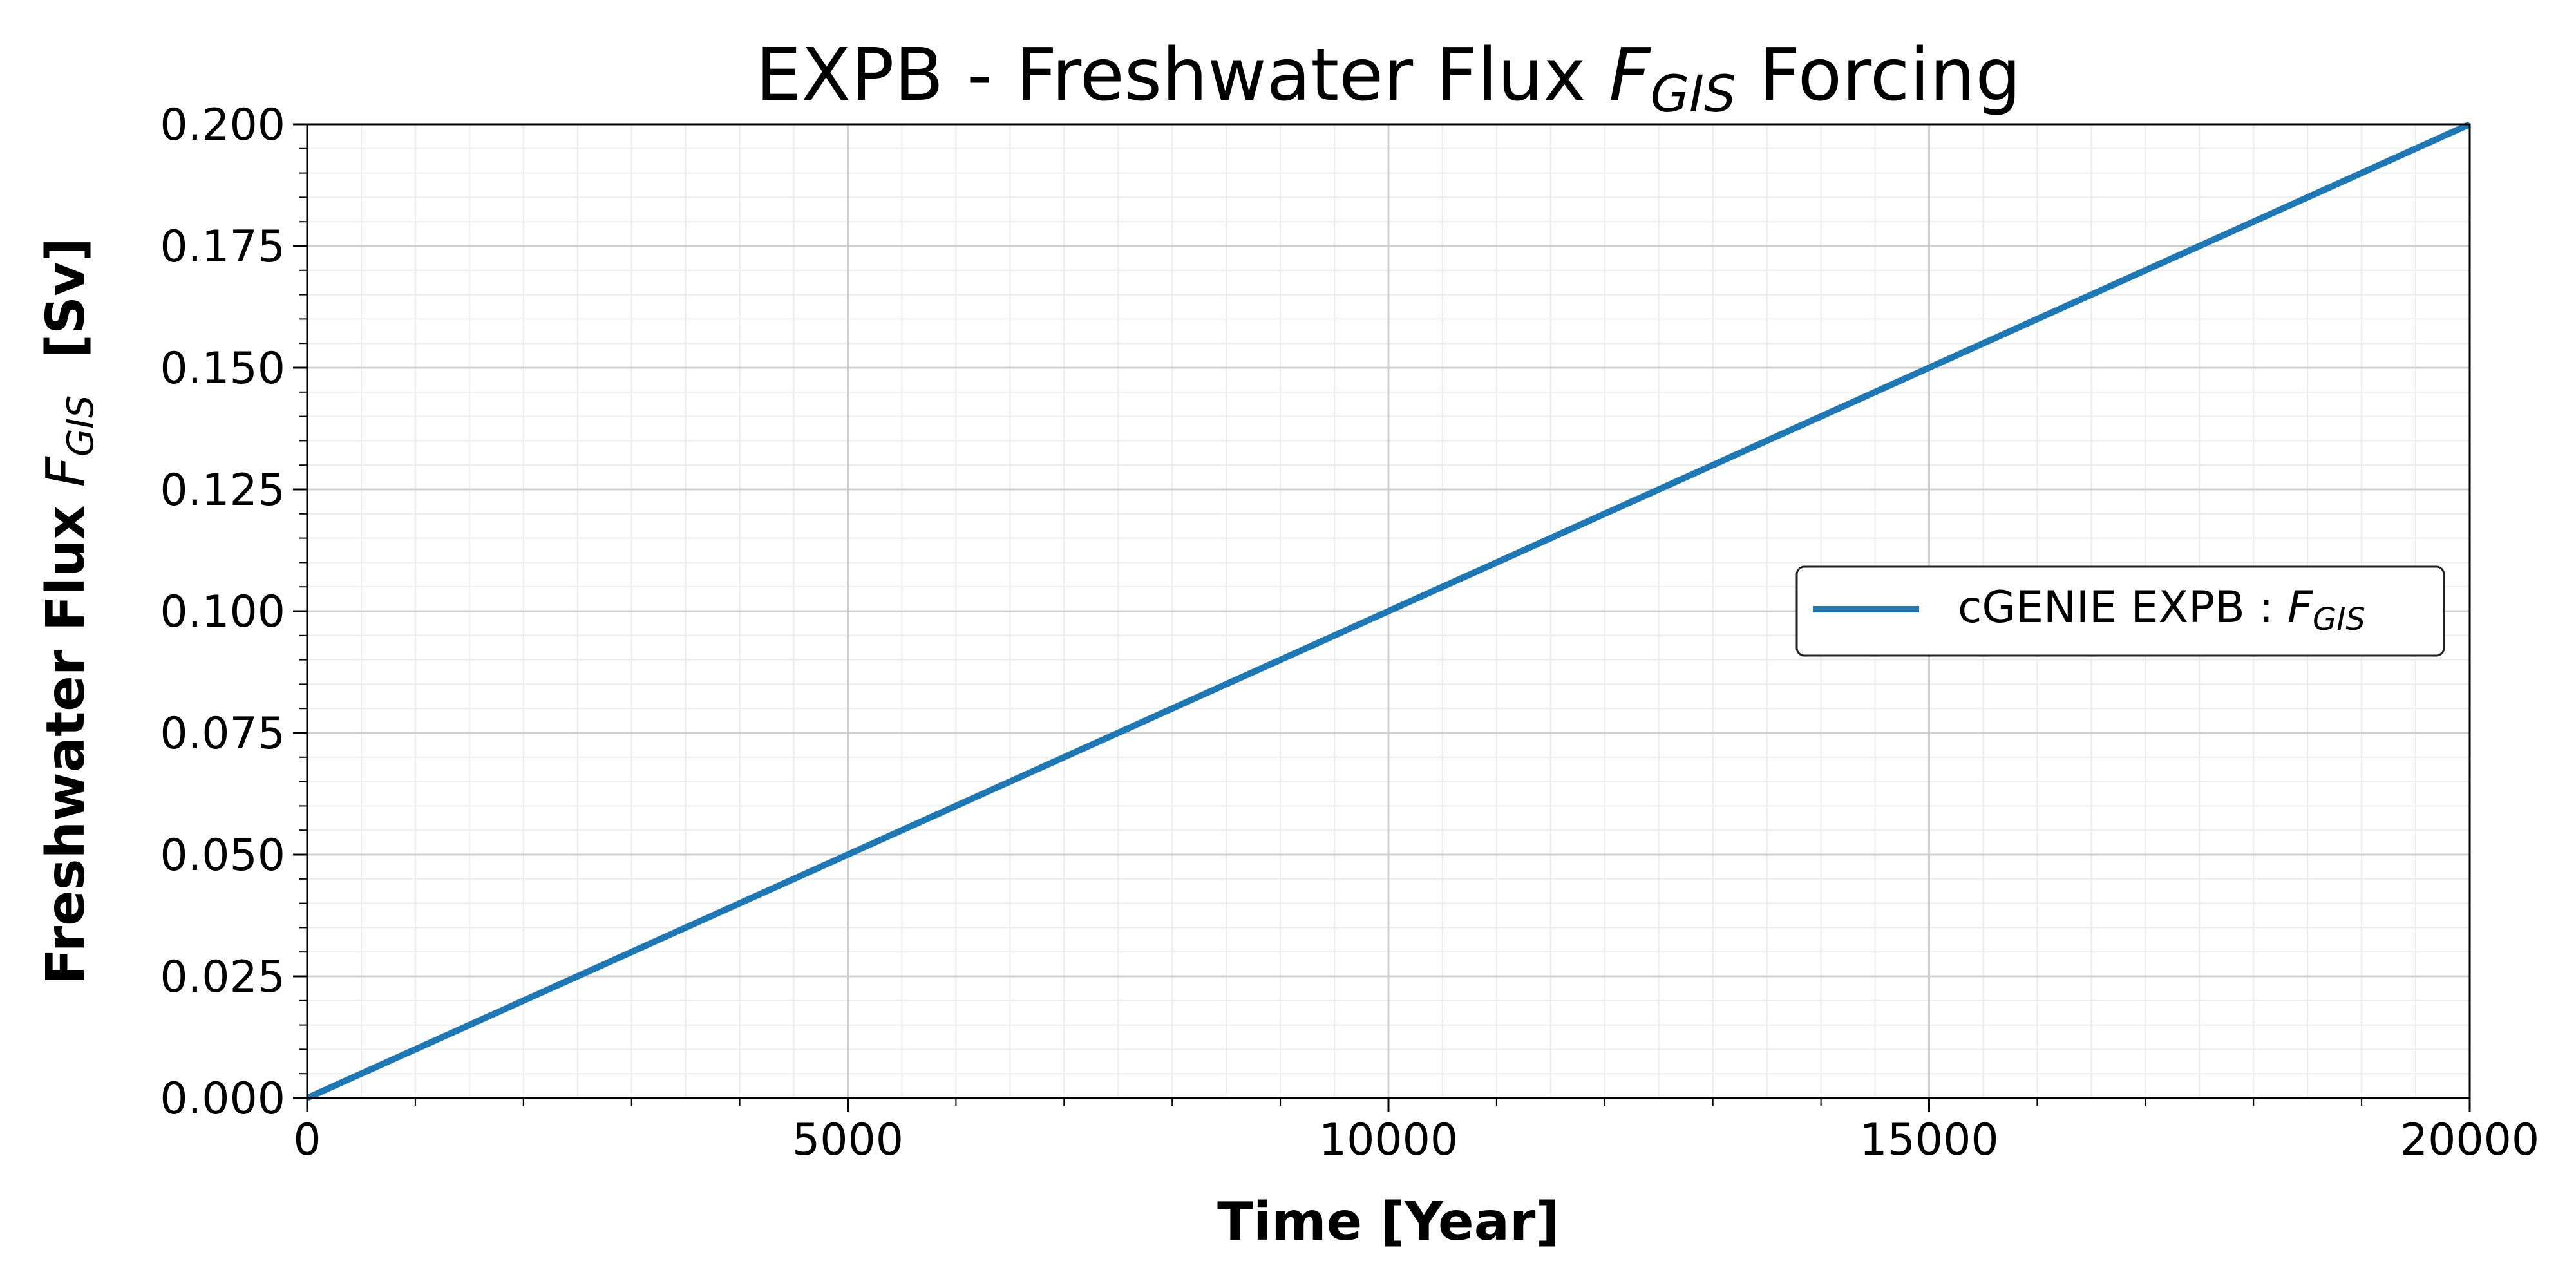 Image resolution: width=2576 pixels, height=1288 pixels. What do you see at coordinates (223, 491) in the screenshot?
I see `y-tick-label: 0.125` at bounding box center [223, 491].